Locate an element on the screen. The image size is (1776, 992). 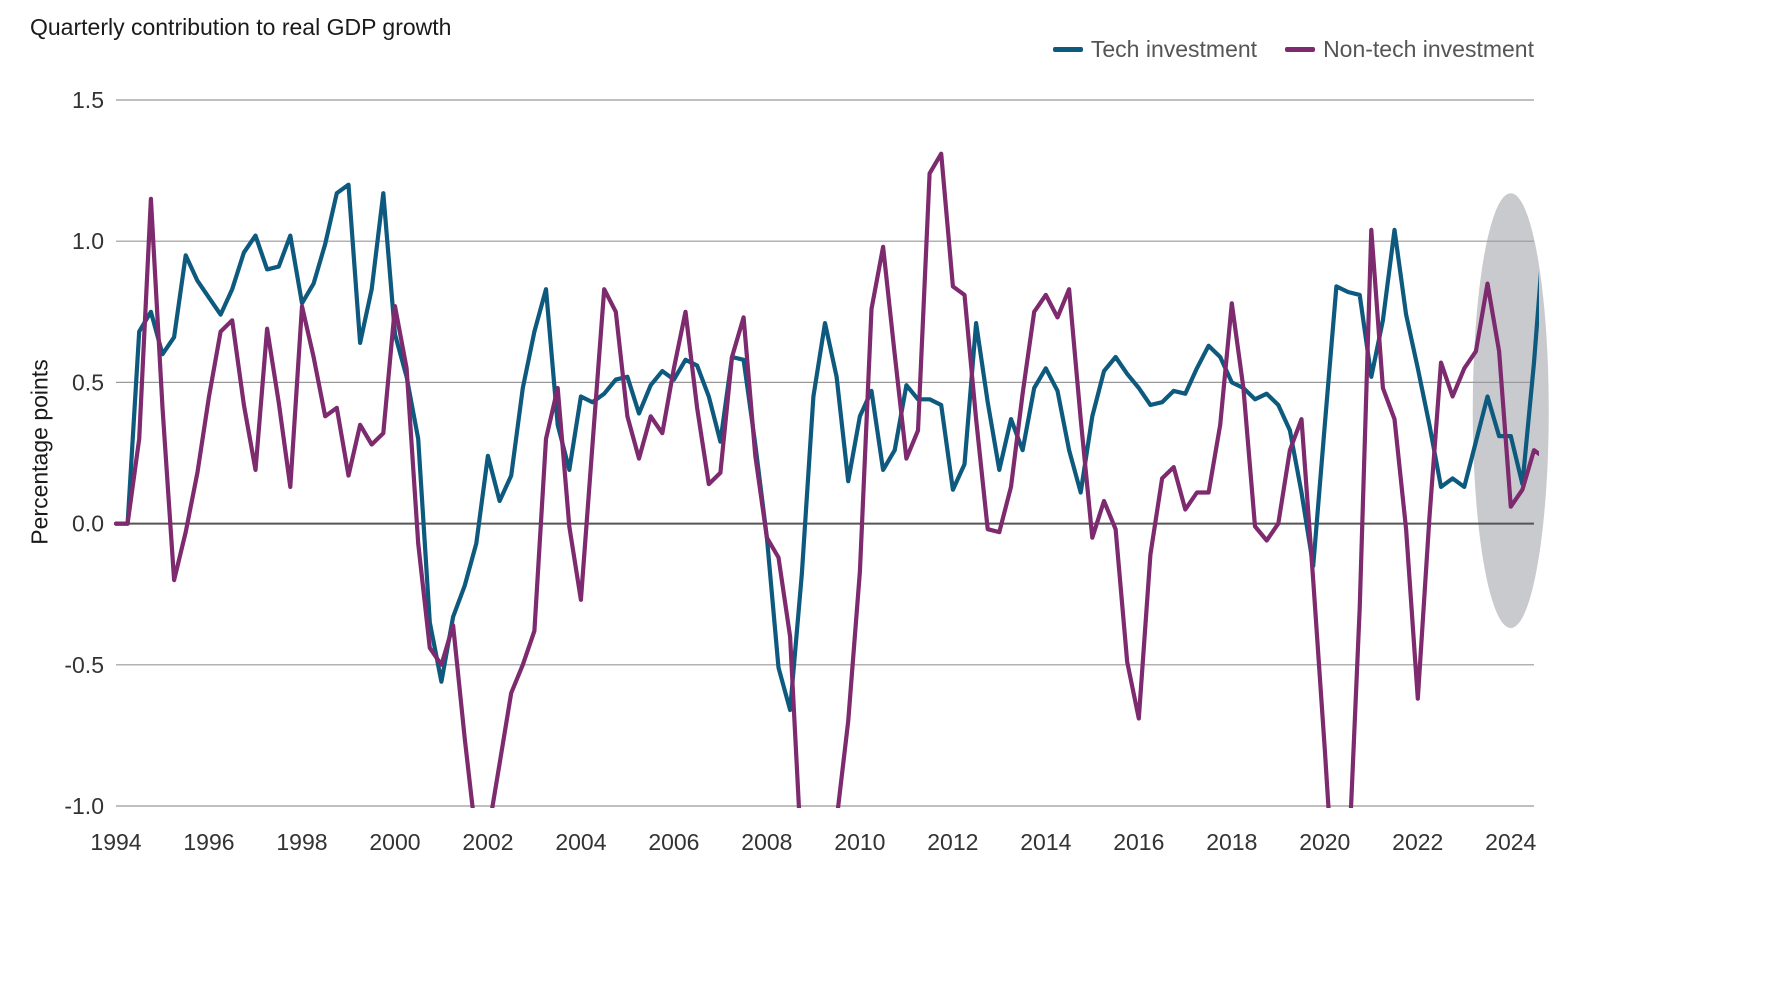
x-tick-label: 2012 is located at coordinates (952, 842).